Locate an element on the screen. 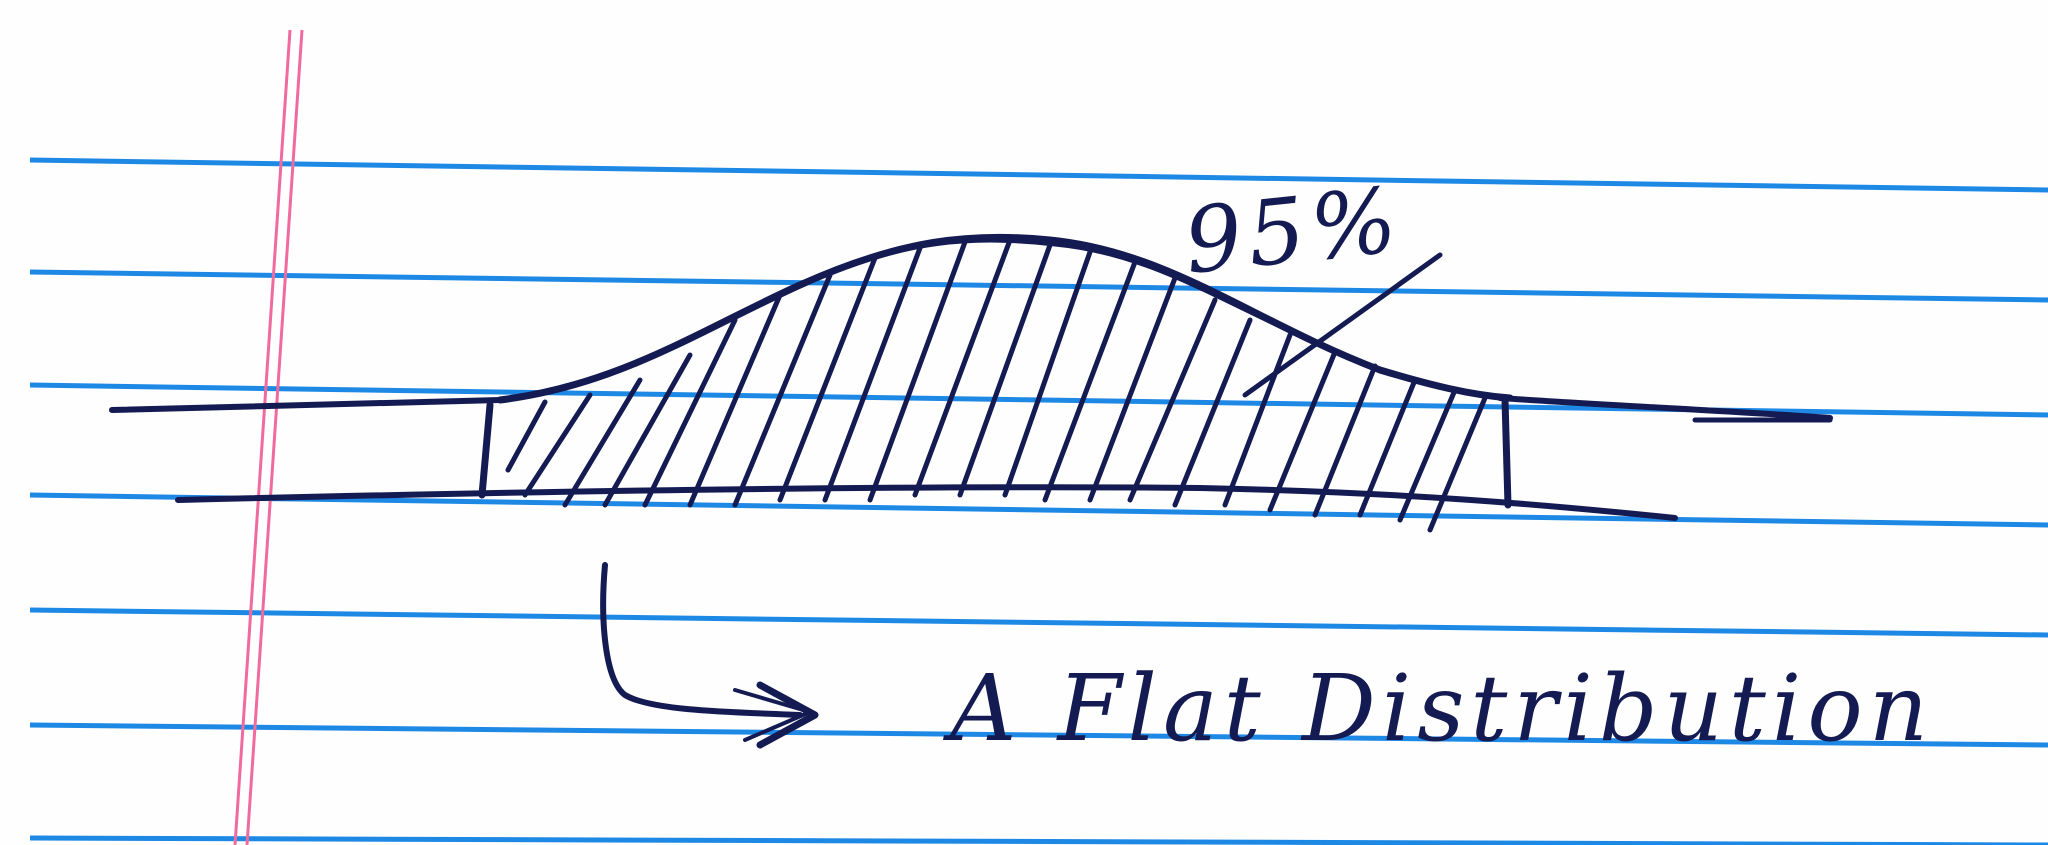  x-axis is located at coordinates (926, 502).